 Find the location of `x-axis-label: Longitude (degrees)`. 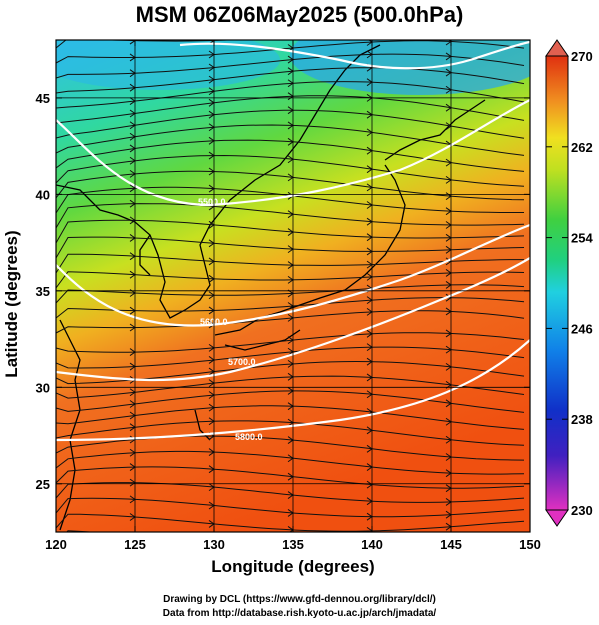

x-axis-label: Longitude (degrees) is located at coordinates (293, 566).